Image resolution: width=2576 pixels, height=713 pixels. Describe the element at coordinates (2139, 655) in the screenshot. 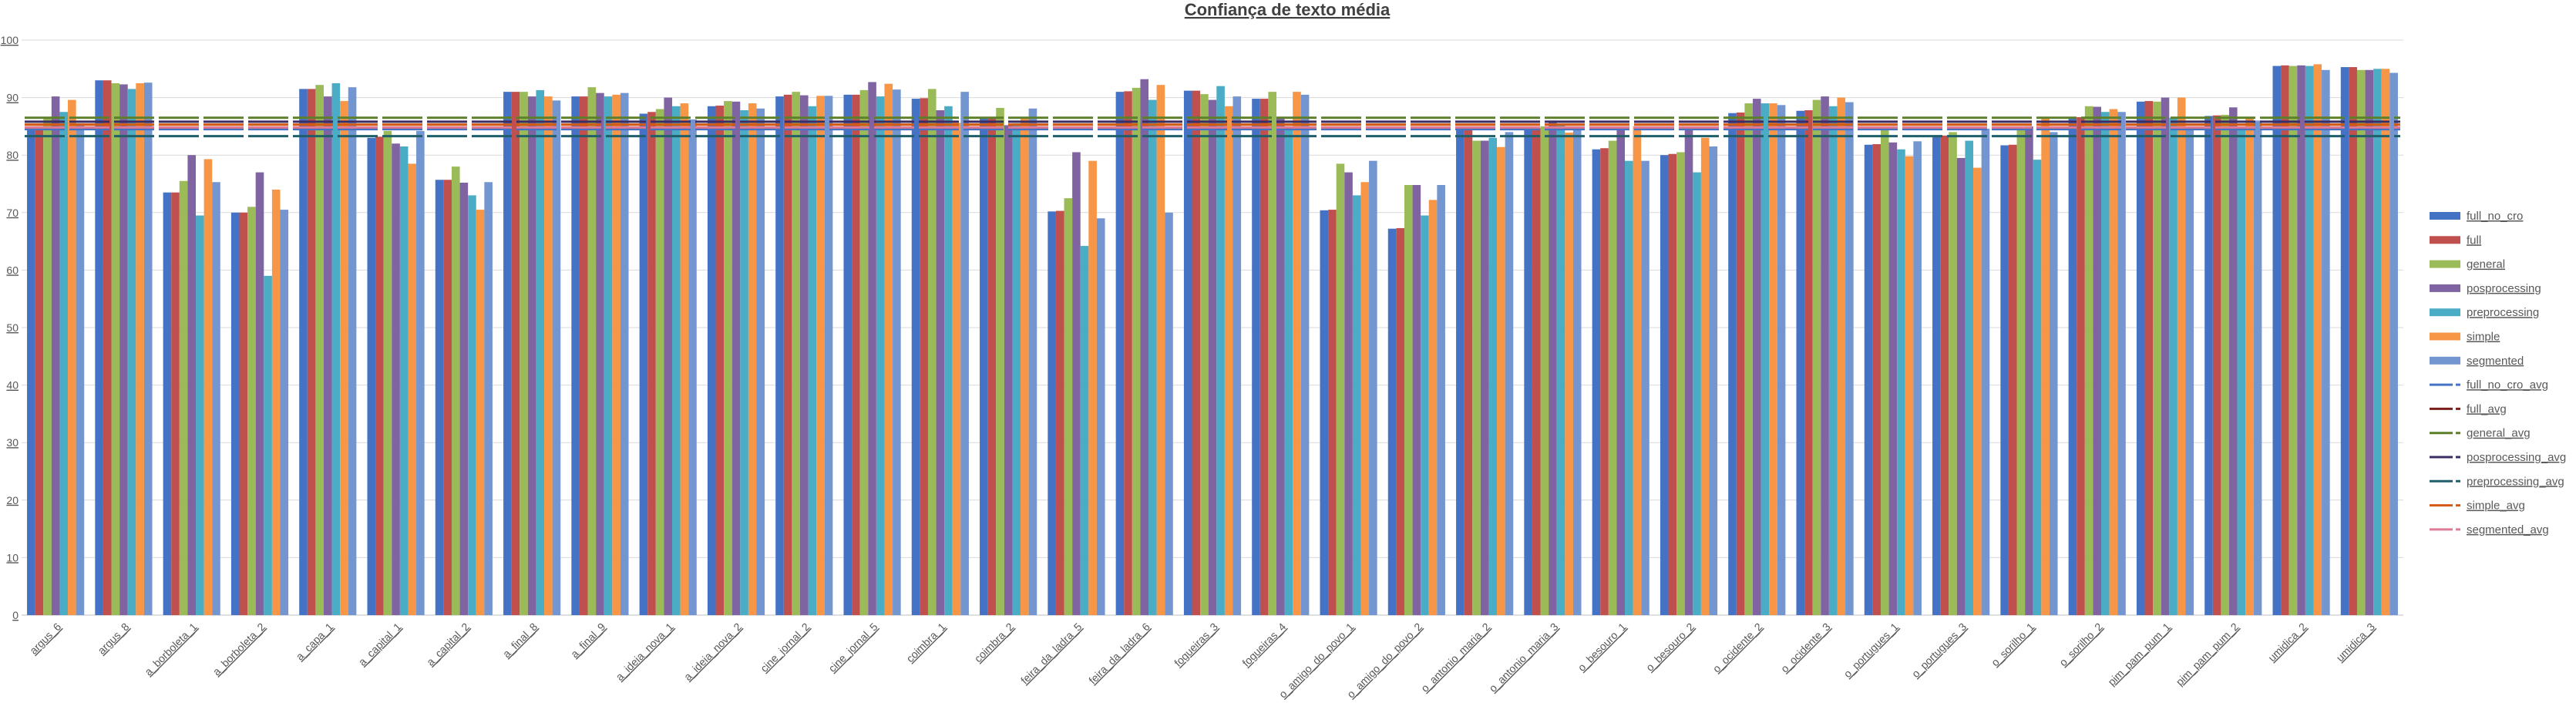

I see `x-tick-label: pim_pam_pum_1` at that location.